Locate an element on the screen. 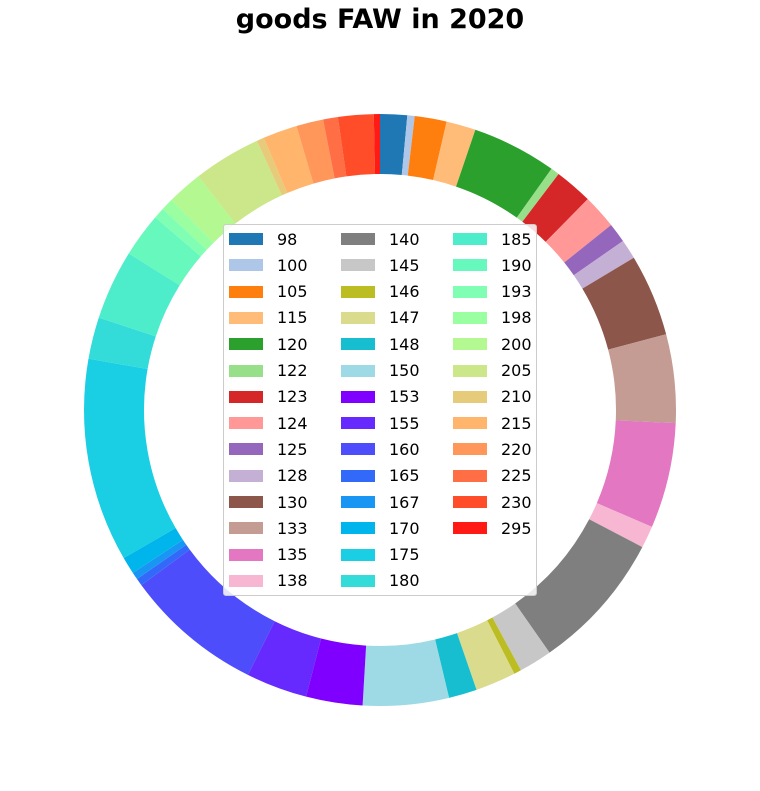 Image resolution: width=760 pixels, height=791 pixels. legend-item: 148 is located at coordinates (380, 344).